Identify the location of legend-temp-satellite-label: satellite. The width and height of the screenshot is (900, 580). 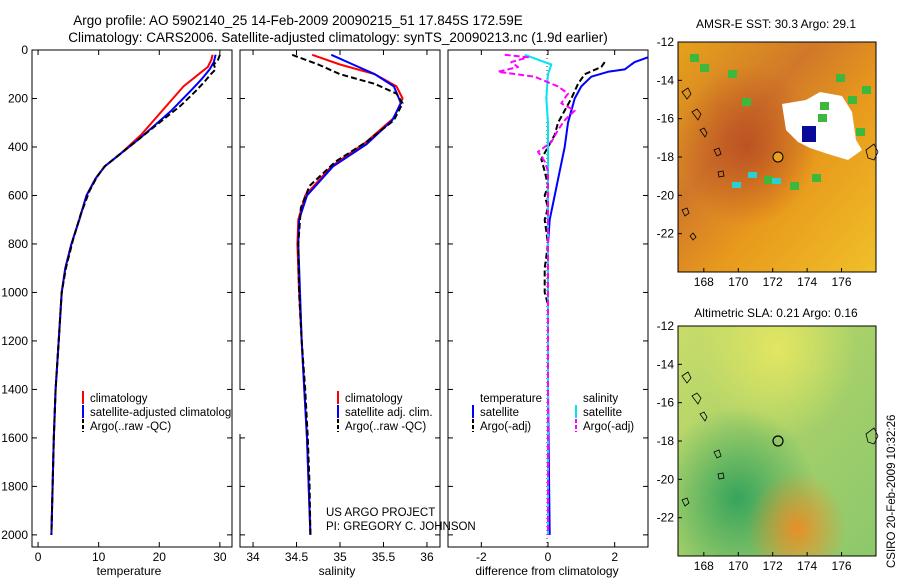
(499, 413).